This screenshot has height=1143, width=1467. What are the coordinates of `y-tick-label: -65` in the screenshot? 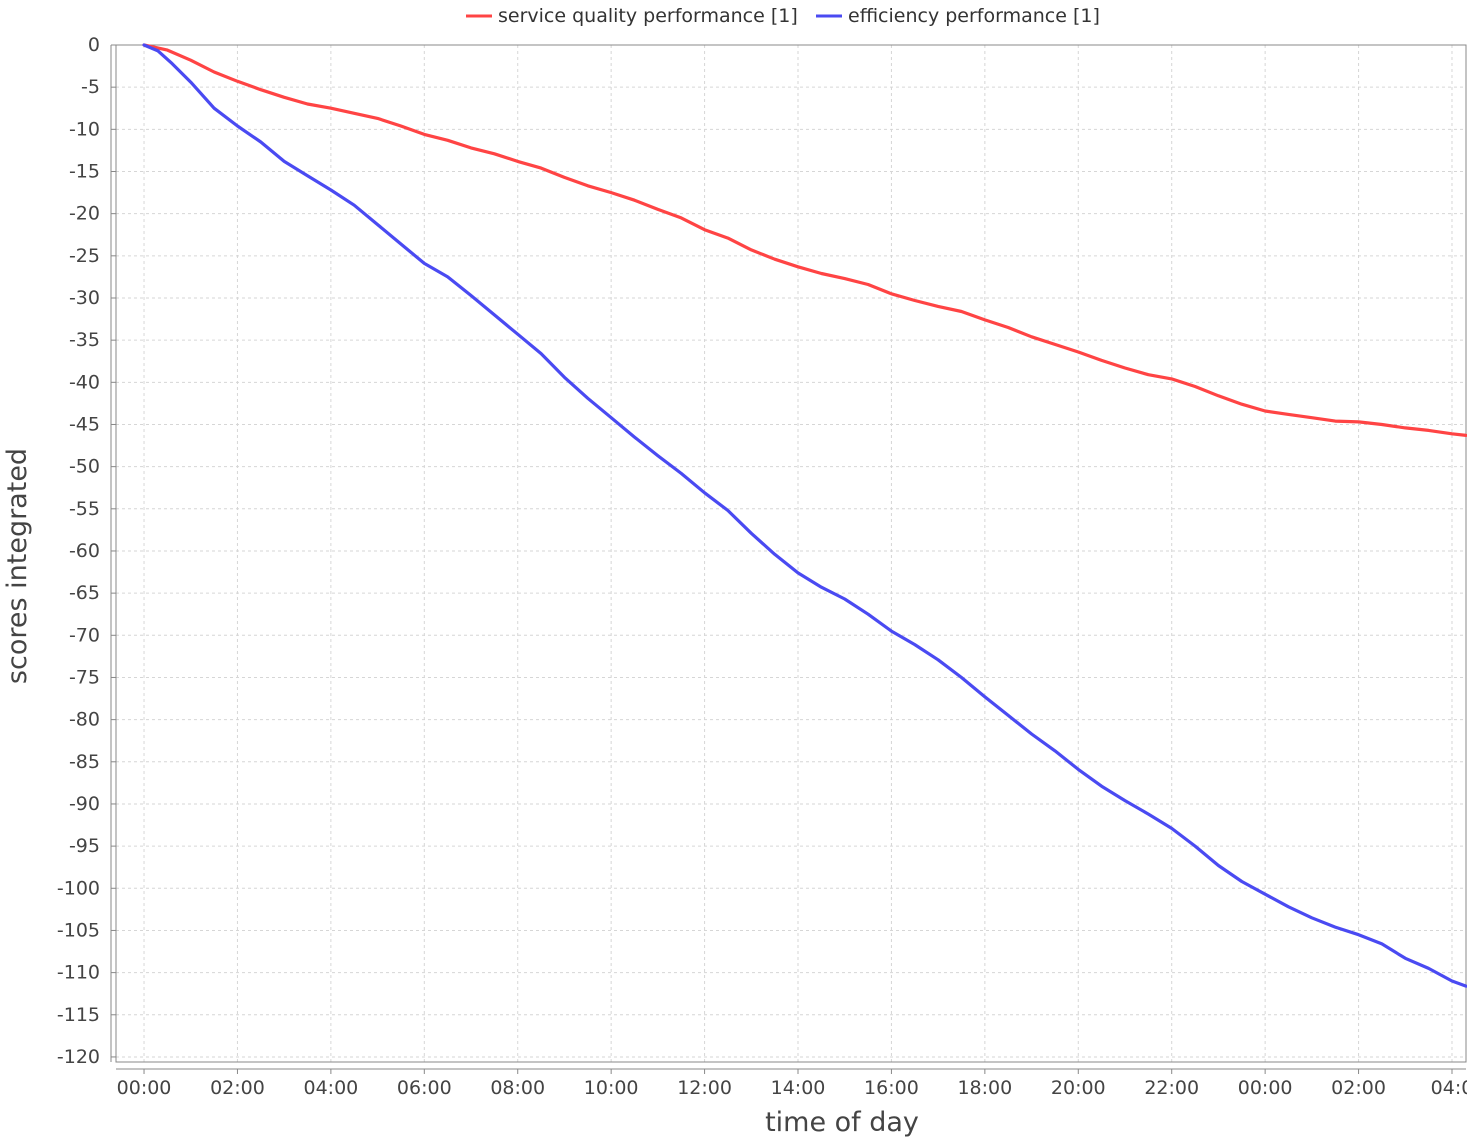 It's located at (84, 593).